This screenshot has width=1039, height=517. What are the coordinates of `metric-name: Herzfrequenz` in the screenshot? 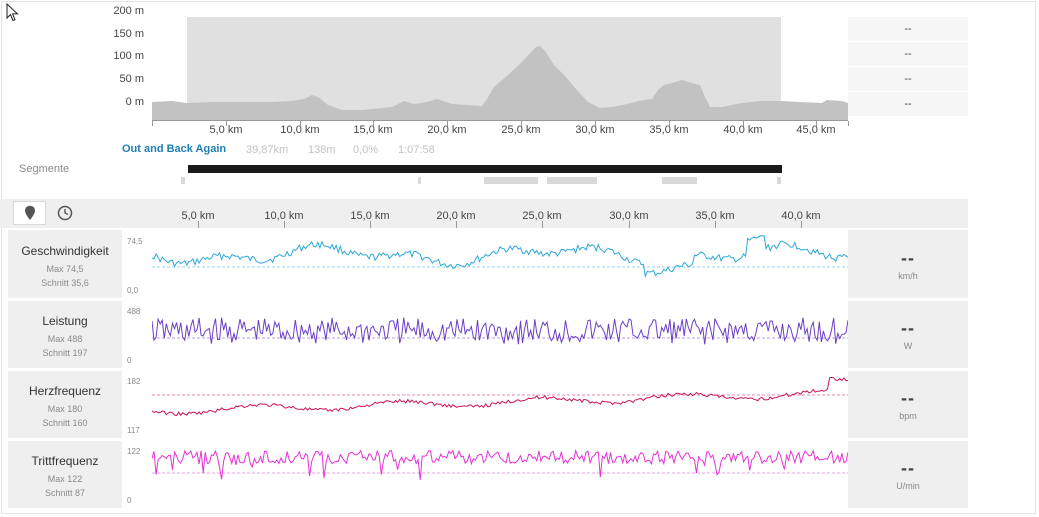 It's located at (65, 391).